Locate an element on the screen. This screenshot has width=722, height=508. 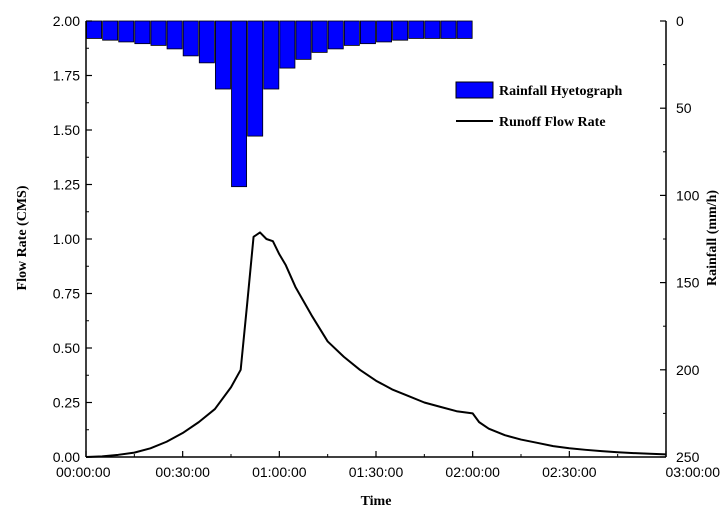
y-left-tick-label: 0.25 is located at coordinates (66, 403).